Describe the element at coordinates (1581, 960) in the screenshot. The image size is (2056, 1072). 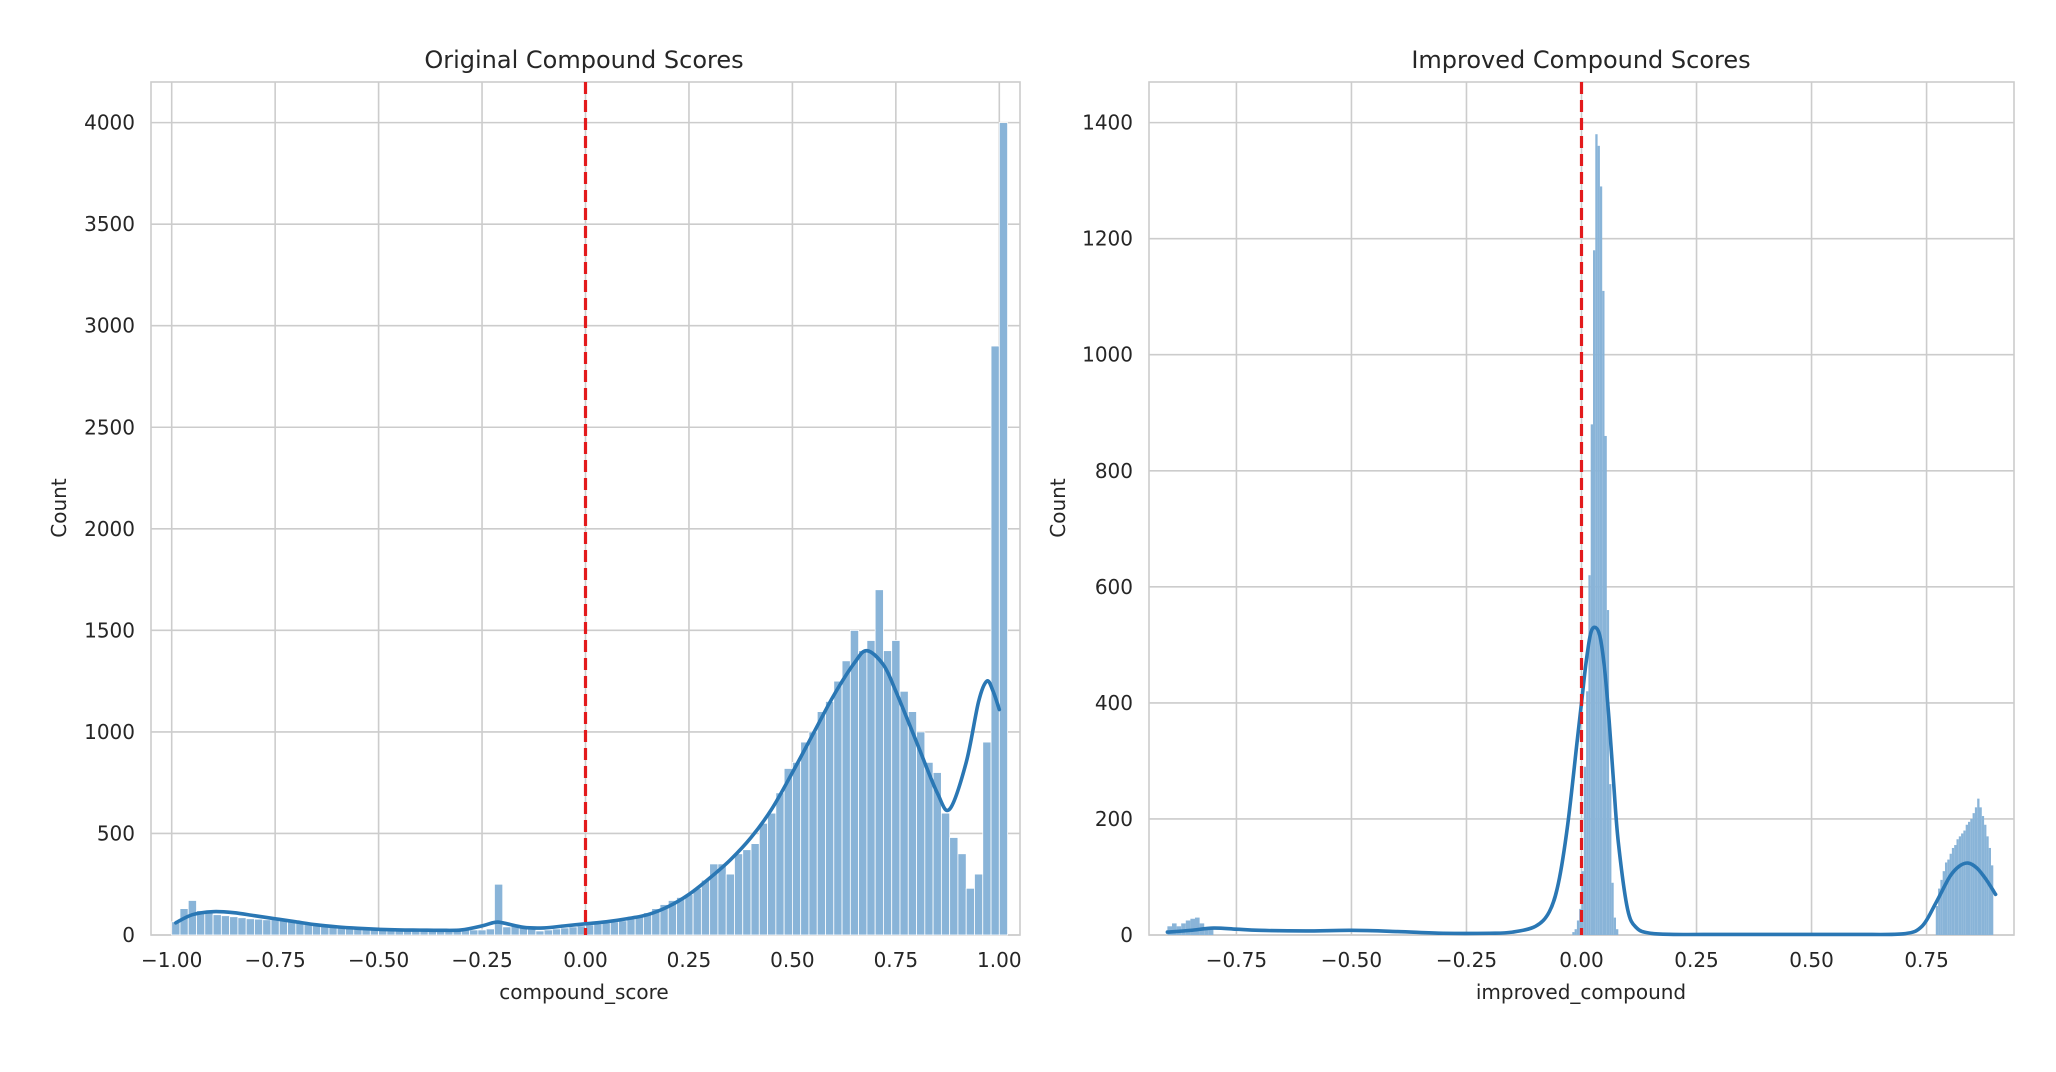
I see `x-tick-label: 0.00` at that location.